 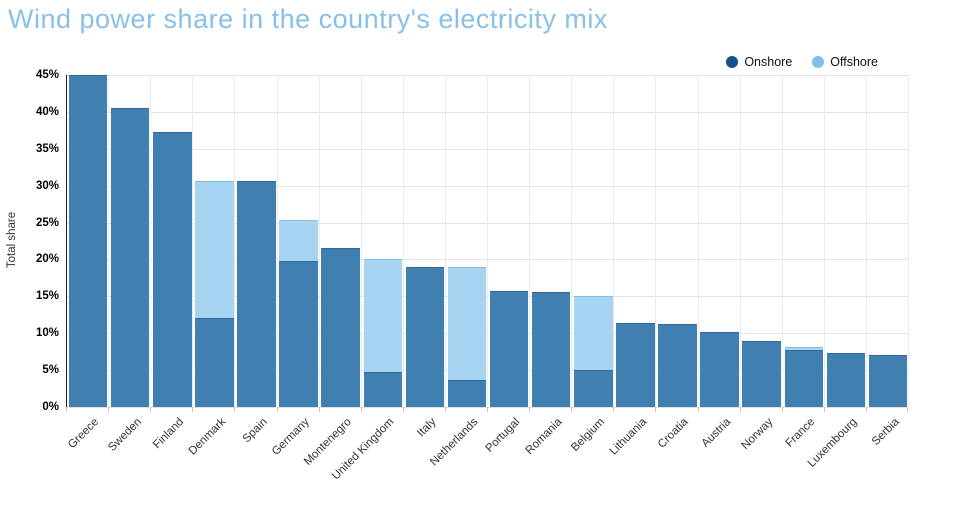 I want to click on x-label-belgium: Belgium, so click(x=587, y=435).